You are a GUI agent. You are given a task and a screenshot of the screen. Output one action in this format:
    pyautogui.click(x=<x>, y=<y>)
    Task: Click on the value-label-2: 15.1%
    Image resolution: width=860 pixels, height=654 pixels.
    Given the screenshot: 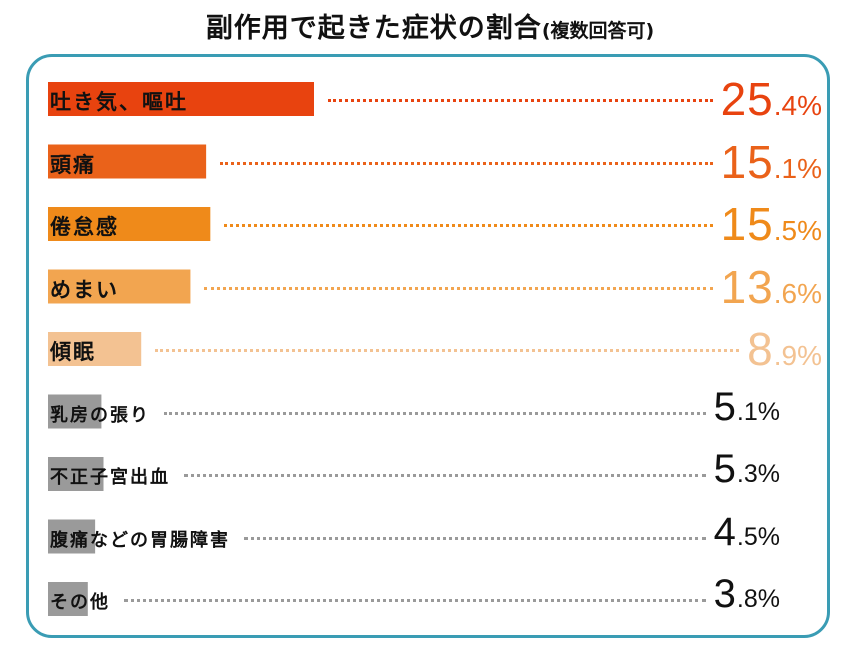 What is the action you would take?
    pyautogui.click(x=771, y=162)
    